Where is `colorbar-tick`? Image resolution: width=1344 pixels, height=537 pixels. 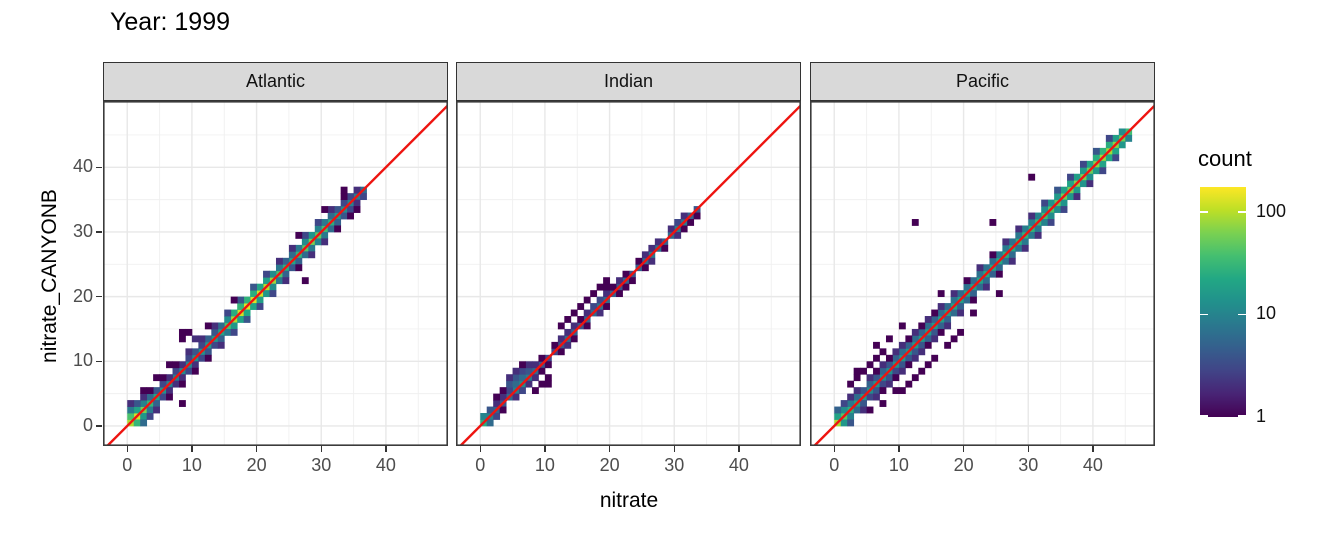
colorbar-tick is located at coordinates (1242, 416).